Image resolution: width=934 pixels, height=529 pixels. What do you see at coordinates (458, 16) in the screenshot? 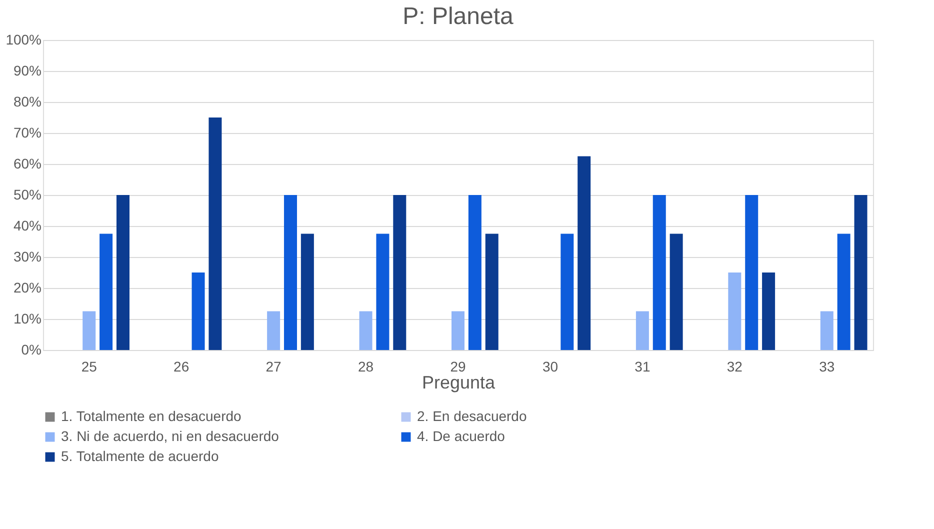
I see `chart-title: P: Planeta` at bounding box center [458, 16].